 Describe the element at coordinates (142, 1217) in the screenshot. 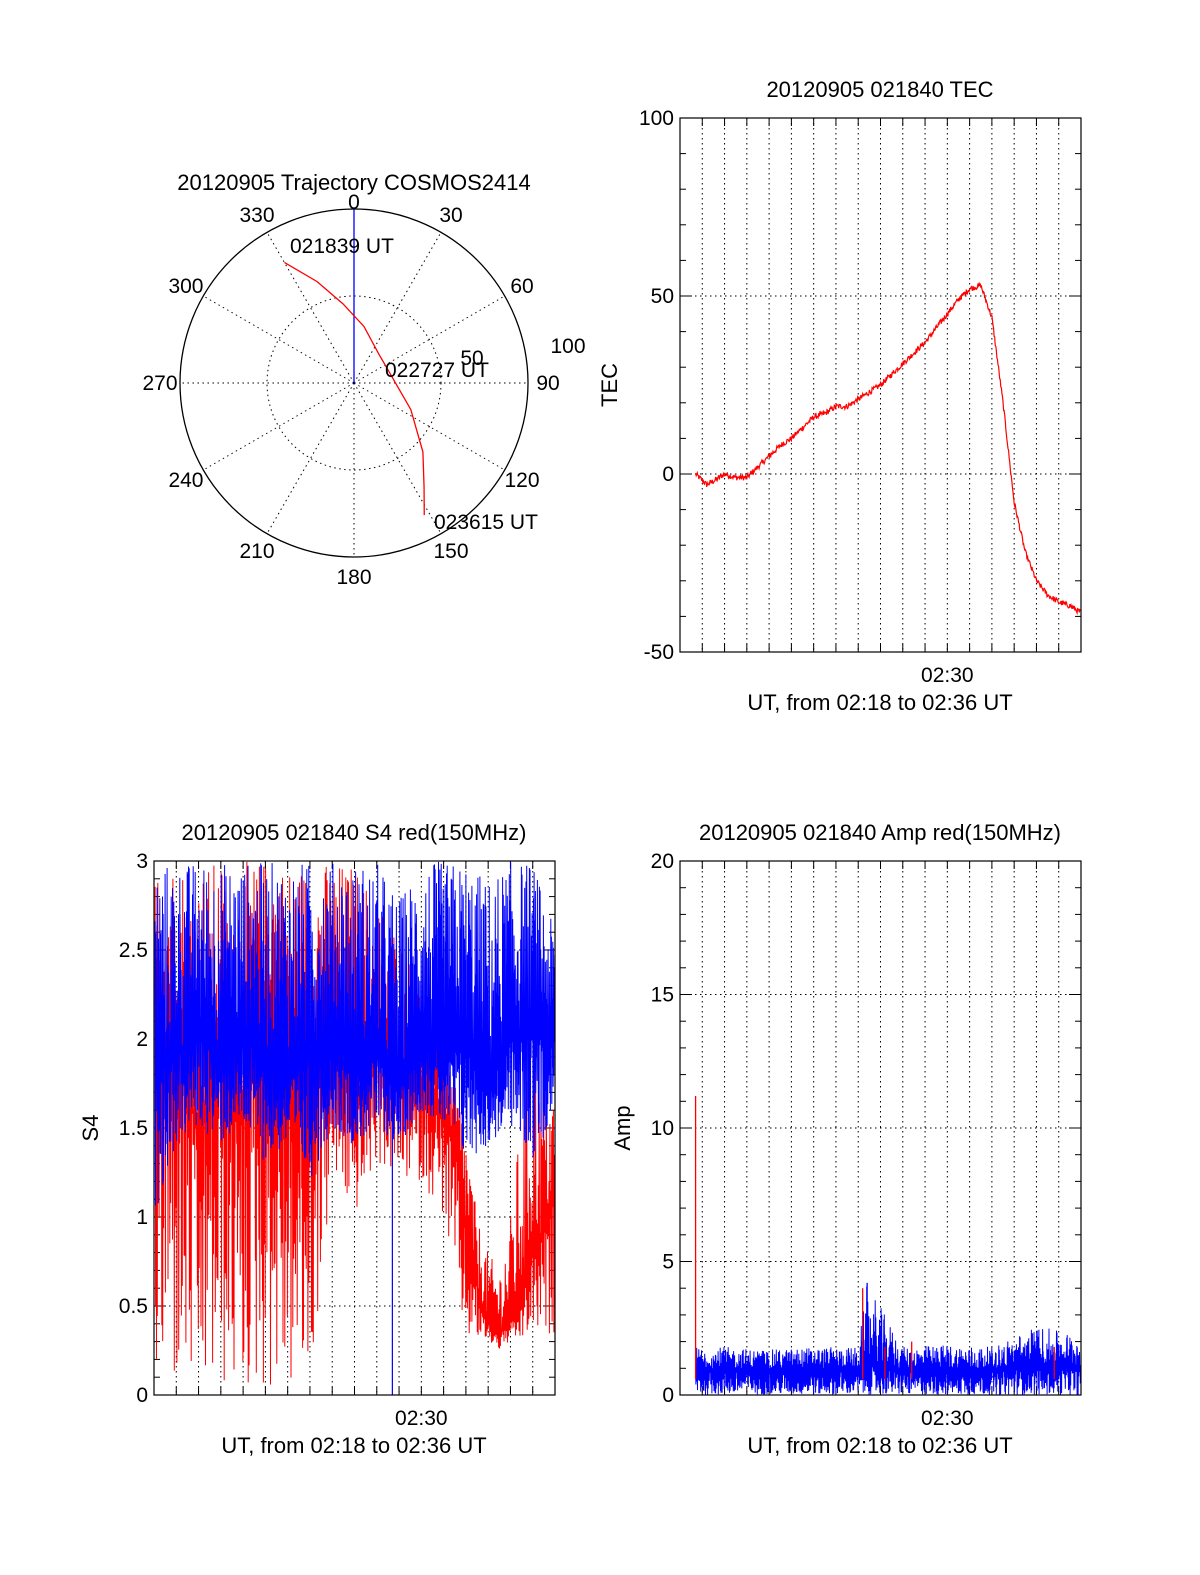

I see `s4-y-tick-label: 1` at that location.